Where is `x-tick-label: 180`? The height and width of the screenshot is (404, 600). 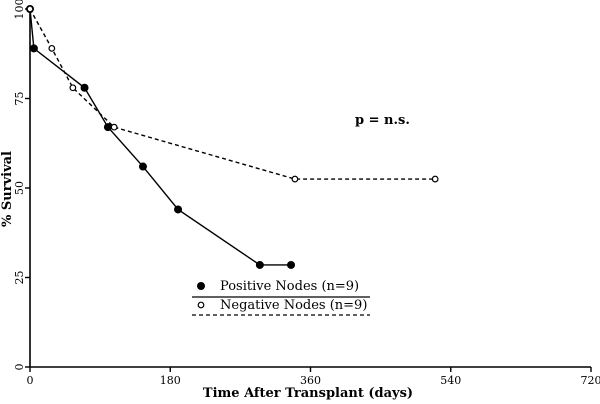 x-tick-label: 180 is located at coordinates (170, 380).